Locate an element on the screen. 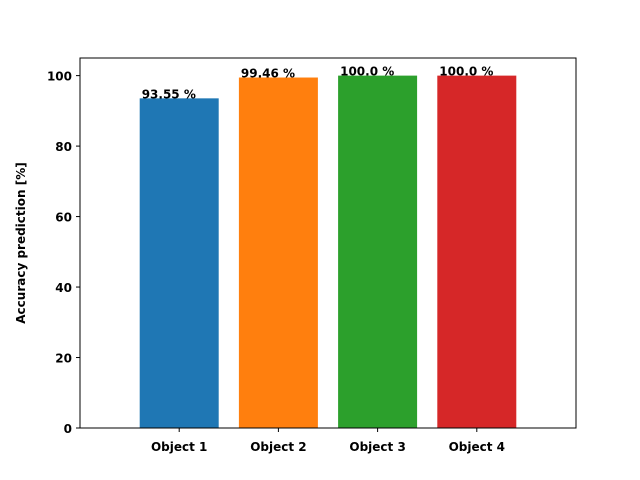  y-tick-label-100: 100 is located at coordinates (59, 77).